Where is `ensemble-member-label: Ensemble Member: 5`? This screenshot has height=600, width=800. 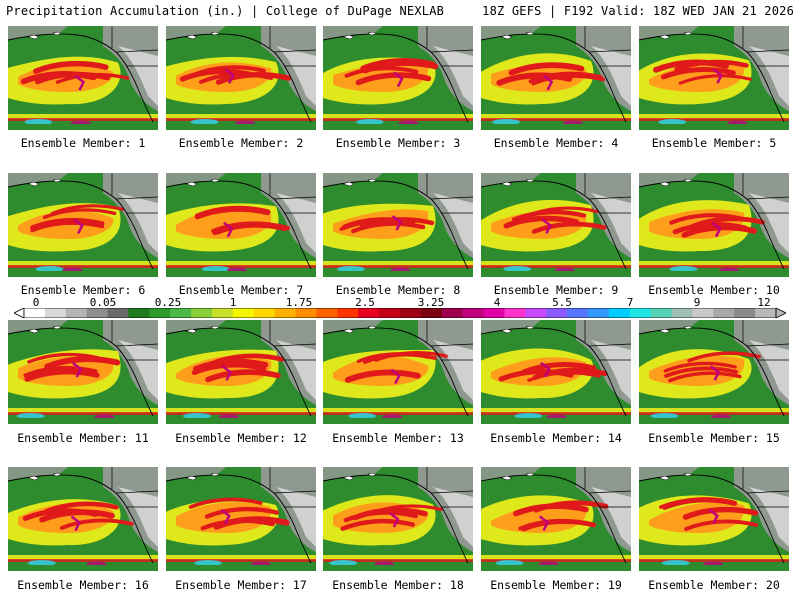 ensemble-member-label: Ensemble Member: 5 is located at coordinates (714, 143).